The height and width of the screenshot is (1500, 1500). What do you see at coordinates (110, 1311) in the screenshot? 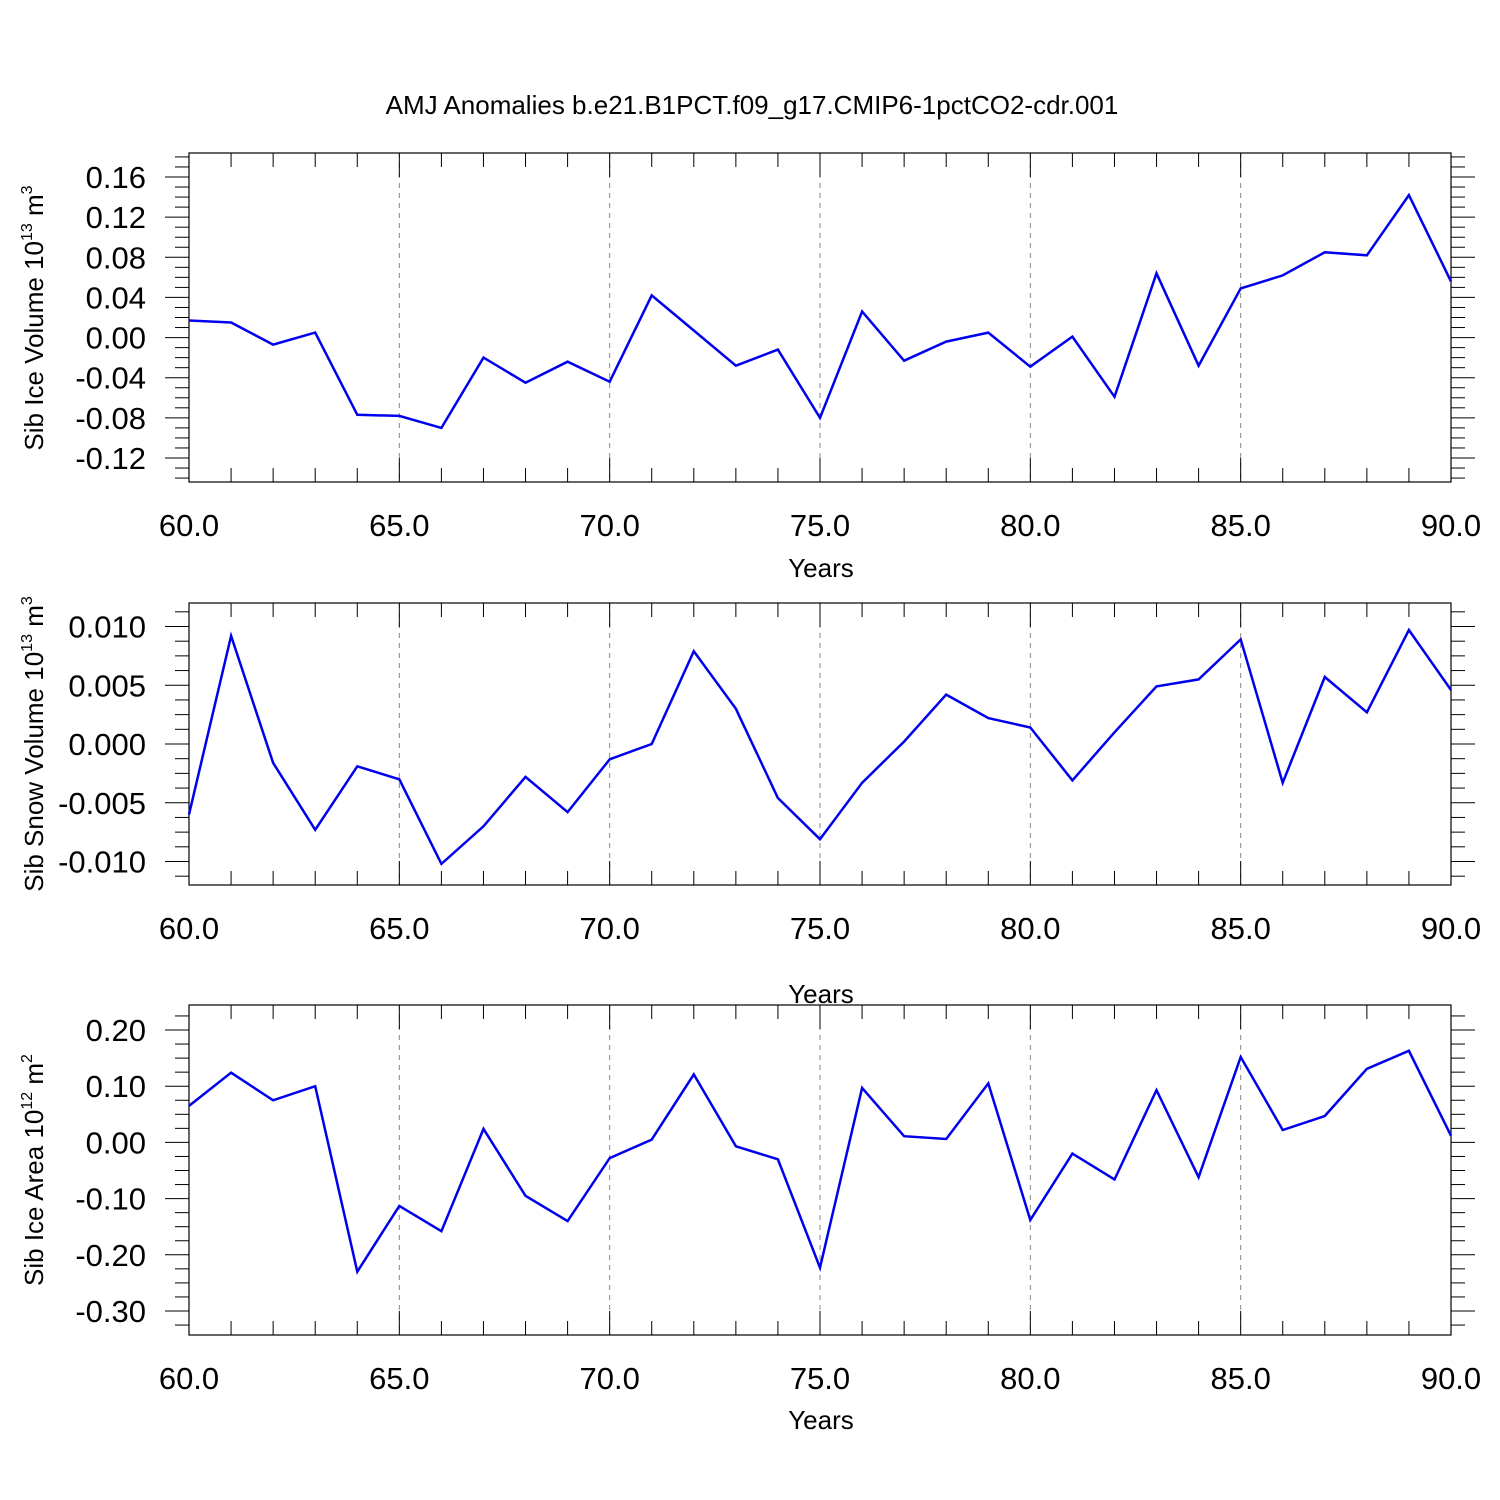
I see `y-tick-label: -0.30` at bounding box center [110, 1311].